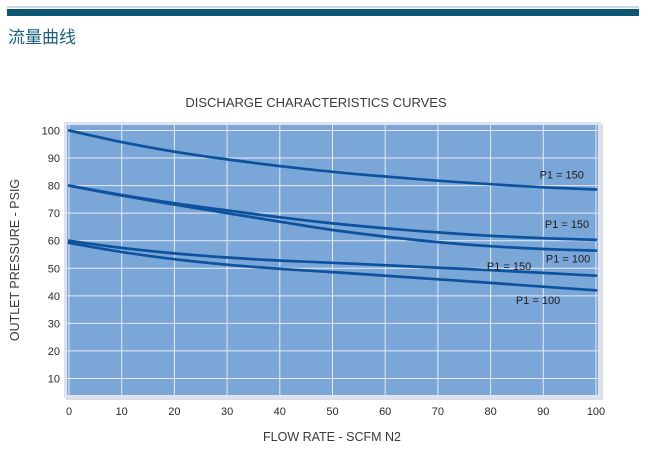 The image size is (648, 453). Describe the element at coordinates (332, 258) in the screenshot. I see `curve-3-P1=150` at that location.